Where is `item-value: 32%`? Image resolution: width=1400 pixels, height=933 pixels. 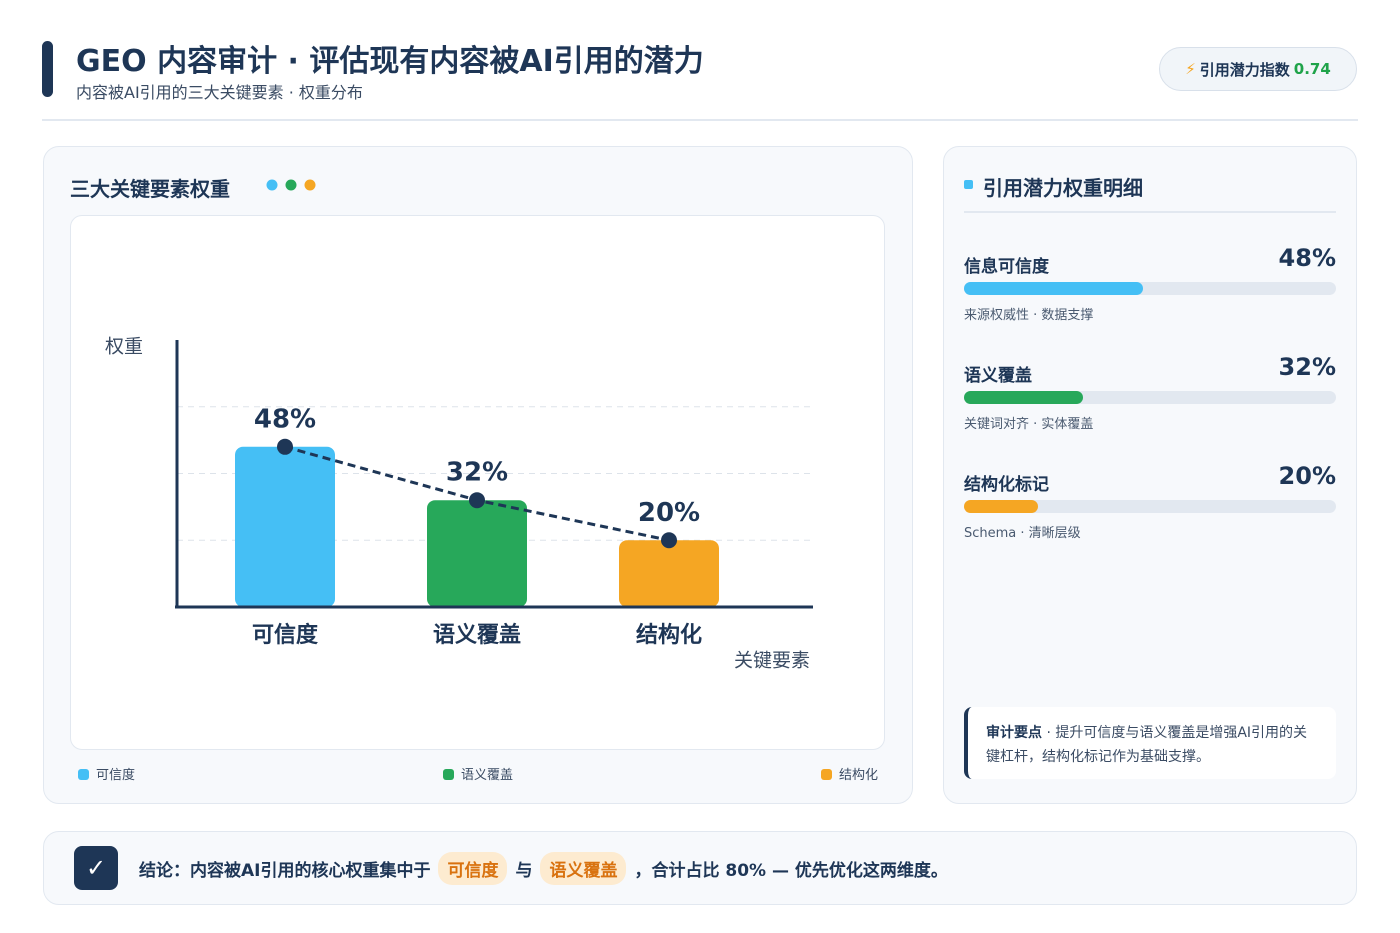 item-value: 32% is located at coordinates (1307, 367).